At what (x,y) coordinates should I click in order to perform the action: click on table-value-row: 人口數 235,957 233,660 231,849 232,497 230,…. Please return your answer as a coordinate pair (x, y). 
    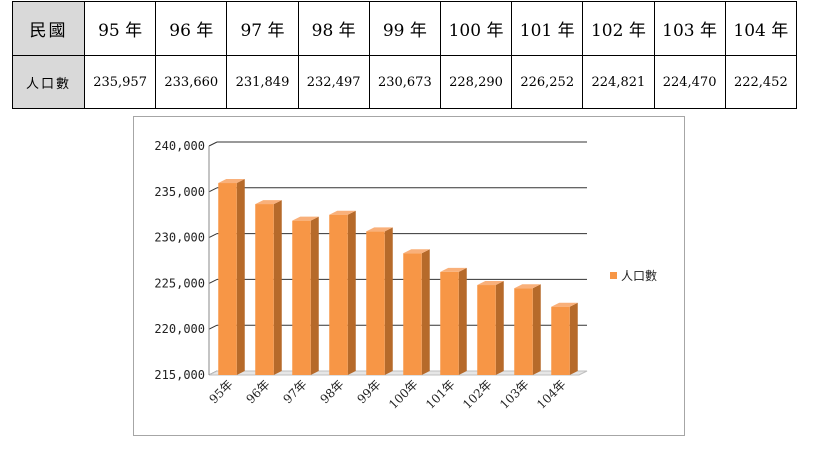
    Looking at the image, I should click on (405, 82).